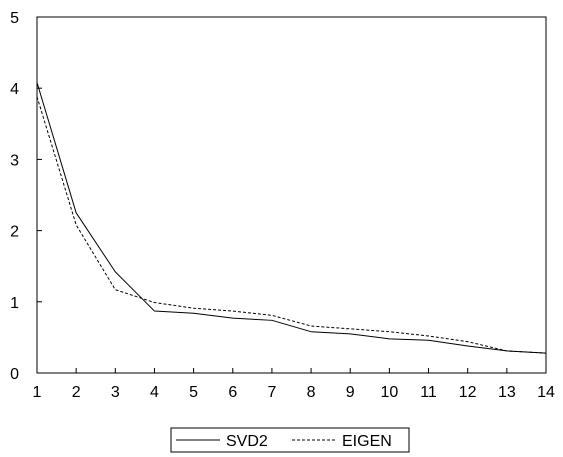  I want to click on y-tick-label: 3, so click(14, 160).